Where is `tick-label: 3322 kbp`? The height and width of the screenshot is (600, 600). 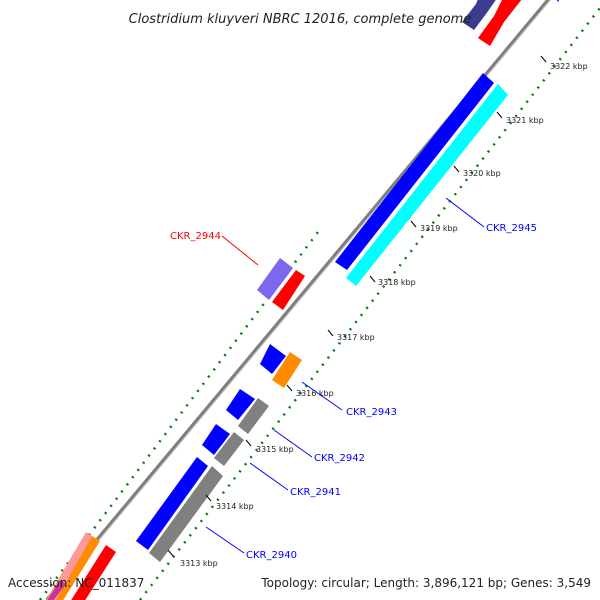 tick-label: 3322 kbp is located at coordinates (569, 66).